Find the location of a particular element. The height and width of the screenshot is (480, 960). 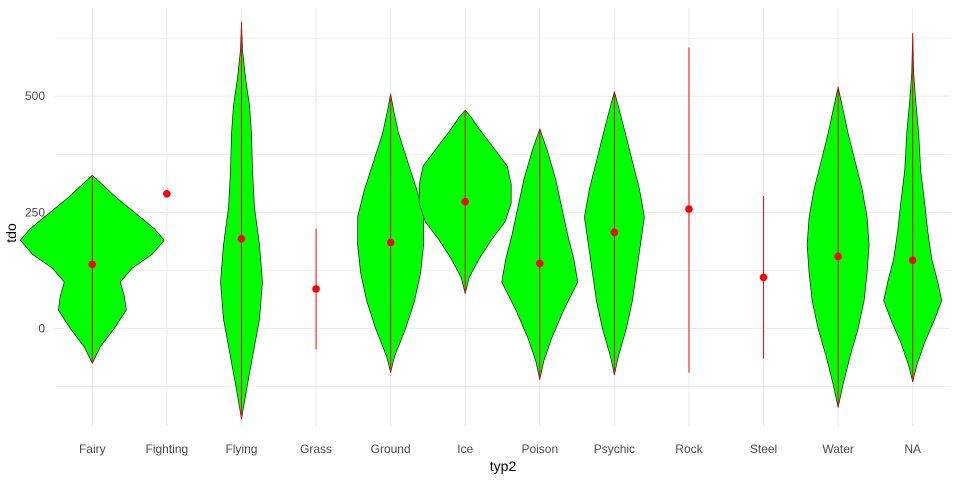

mean-point-flying is located at coordinates (241, 239).